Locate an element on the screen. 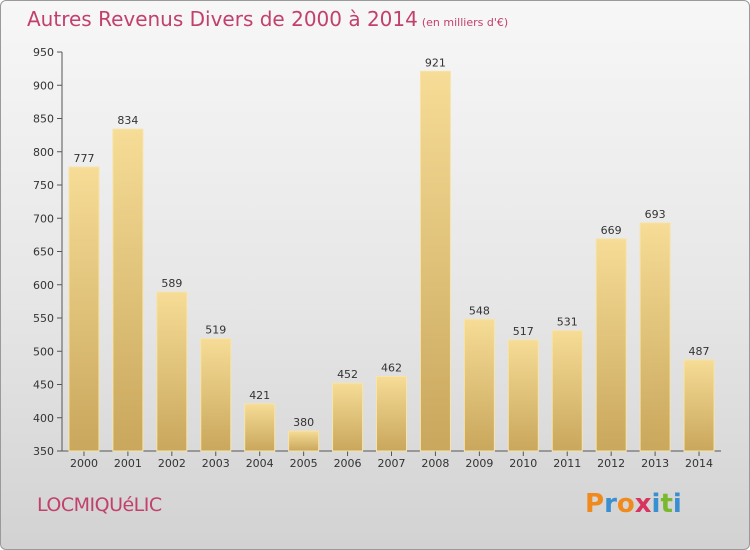 This screenshot has height=550, width=750. y-tick-label: 650 is located at coordinates (43, 252).